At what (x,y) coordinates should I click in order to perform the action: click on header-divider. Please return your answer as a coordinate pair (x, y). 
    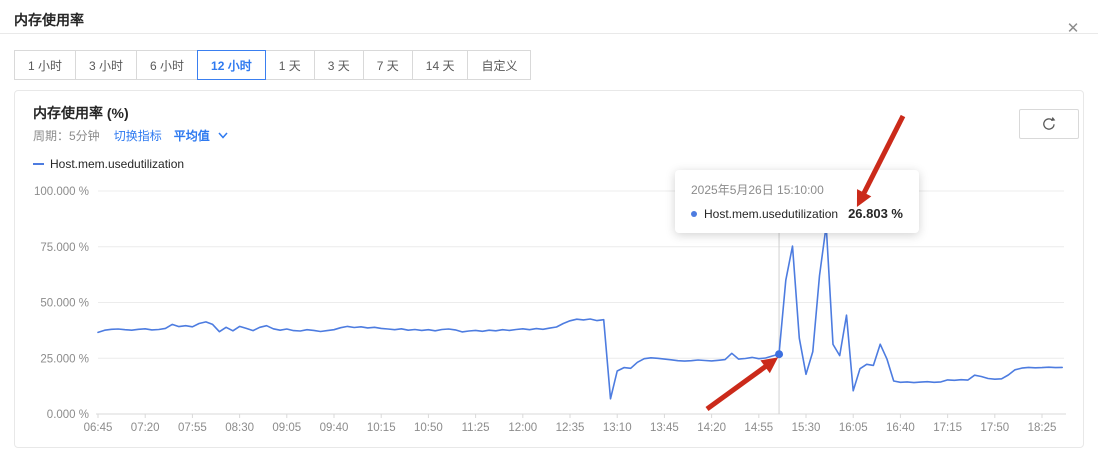
    Looking at the image, I should click on (549, 33).